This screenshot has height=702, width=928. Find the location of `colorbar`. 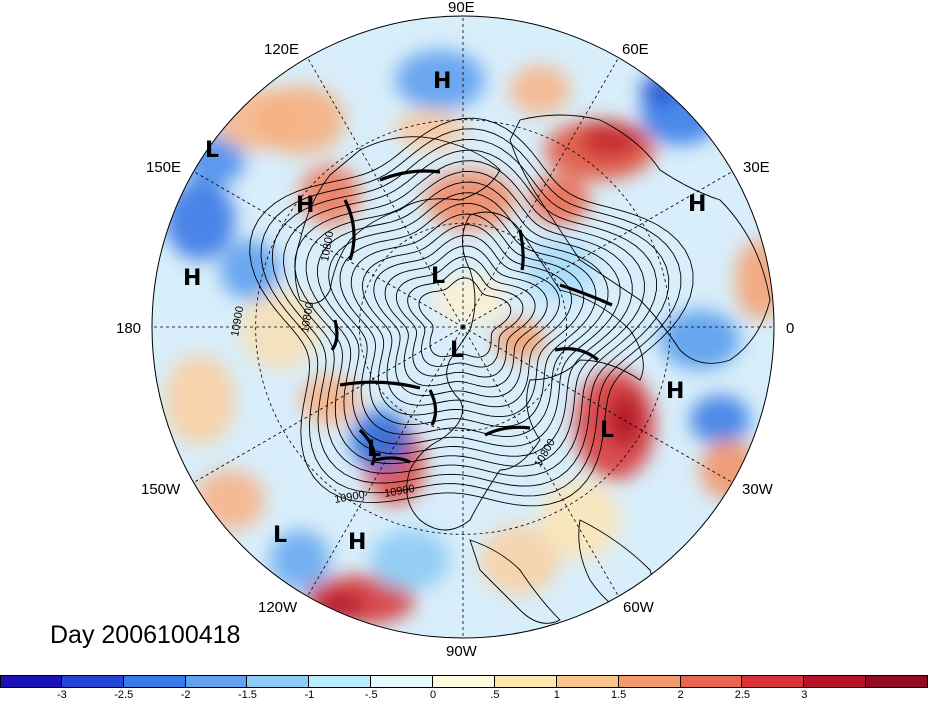

colorbar is located at coordinates (464, 681).